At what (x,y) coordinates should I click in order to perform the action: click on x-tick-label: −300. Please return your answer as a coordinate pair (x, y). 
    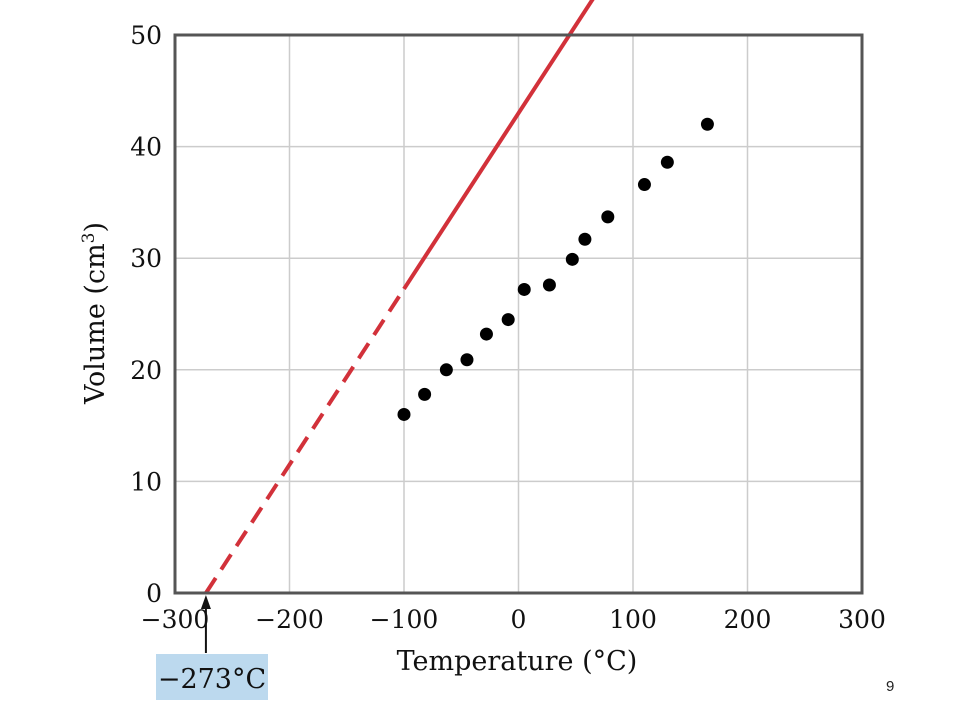
    Looking at the image, I should click on (175, 619).